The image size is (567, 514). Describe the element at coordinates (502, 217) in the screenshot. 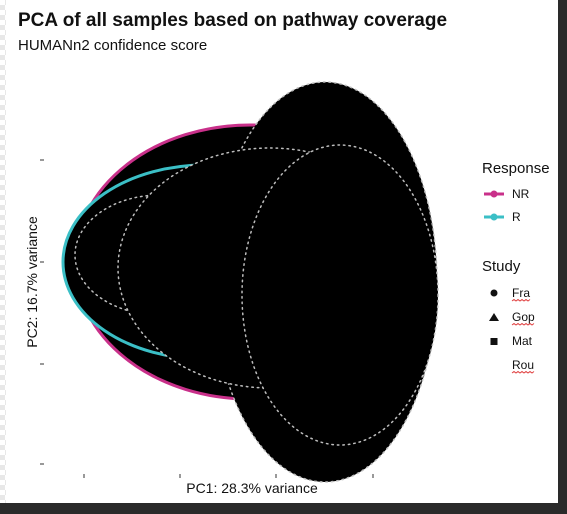

I see `legend-item-r: R` at that location.